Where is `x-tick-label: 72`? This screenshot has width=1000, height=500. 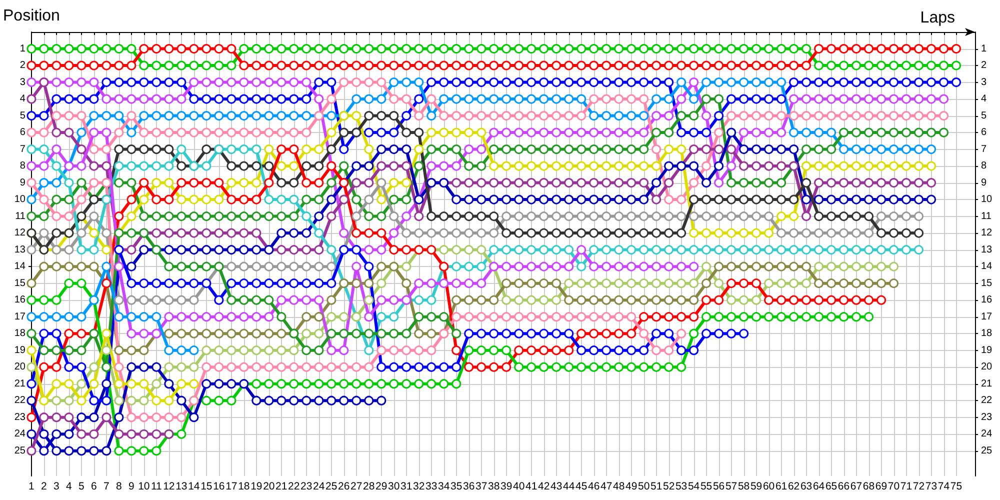 x-tick-label: 72 is located at coordinates (918, 486).